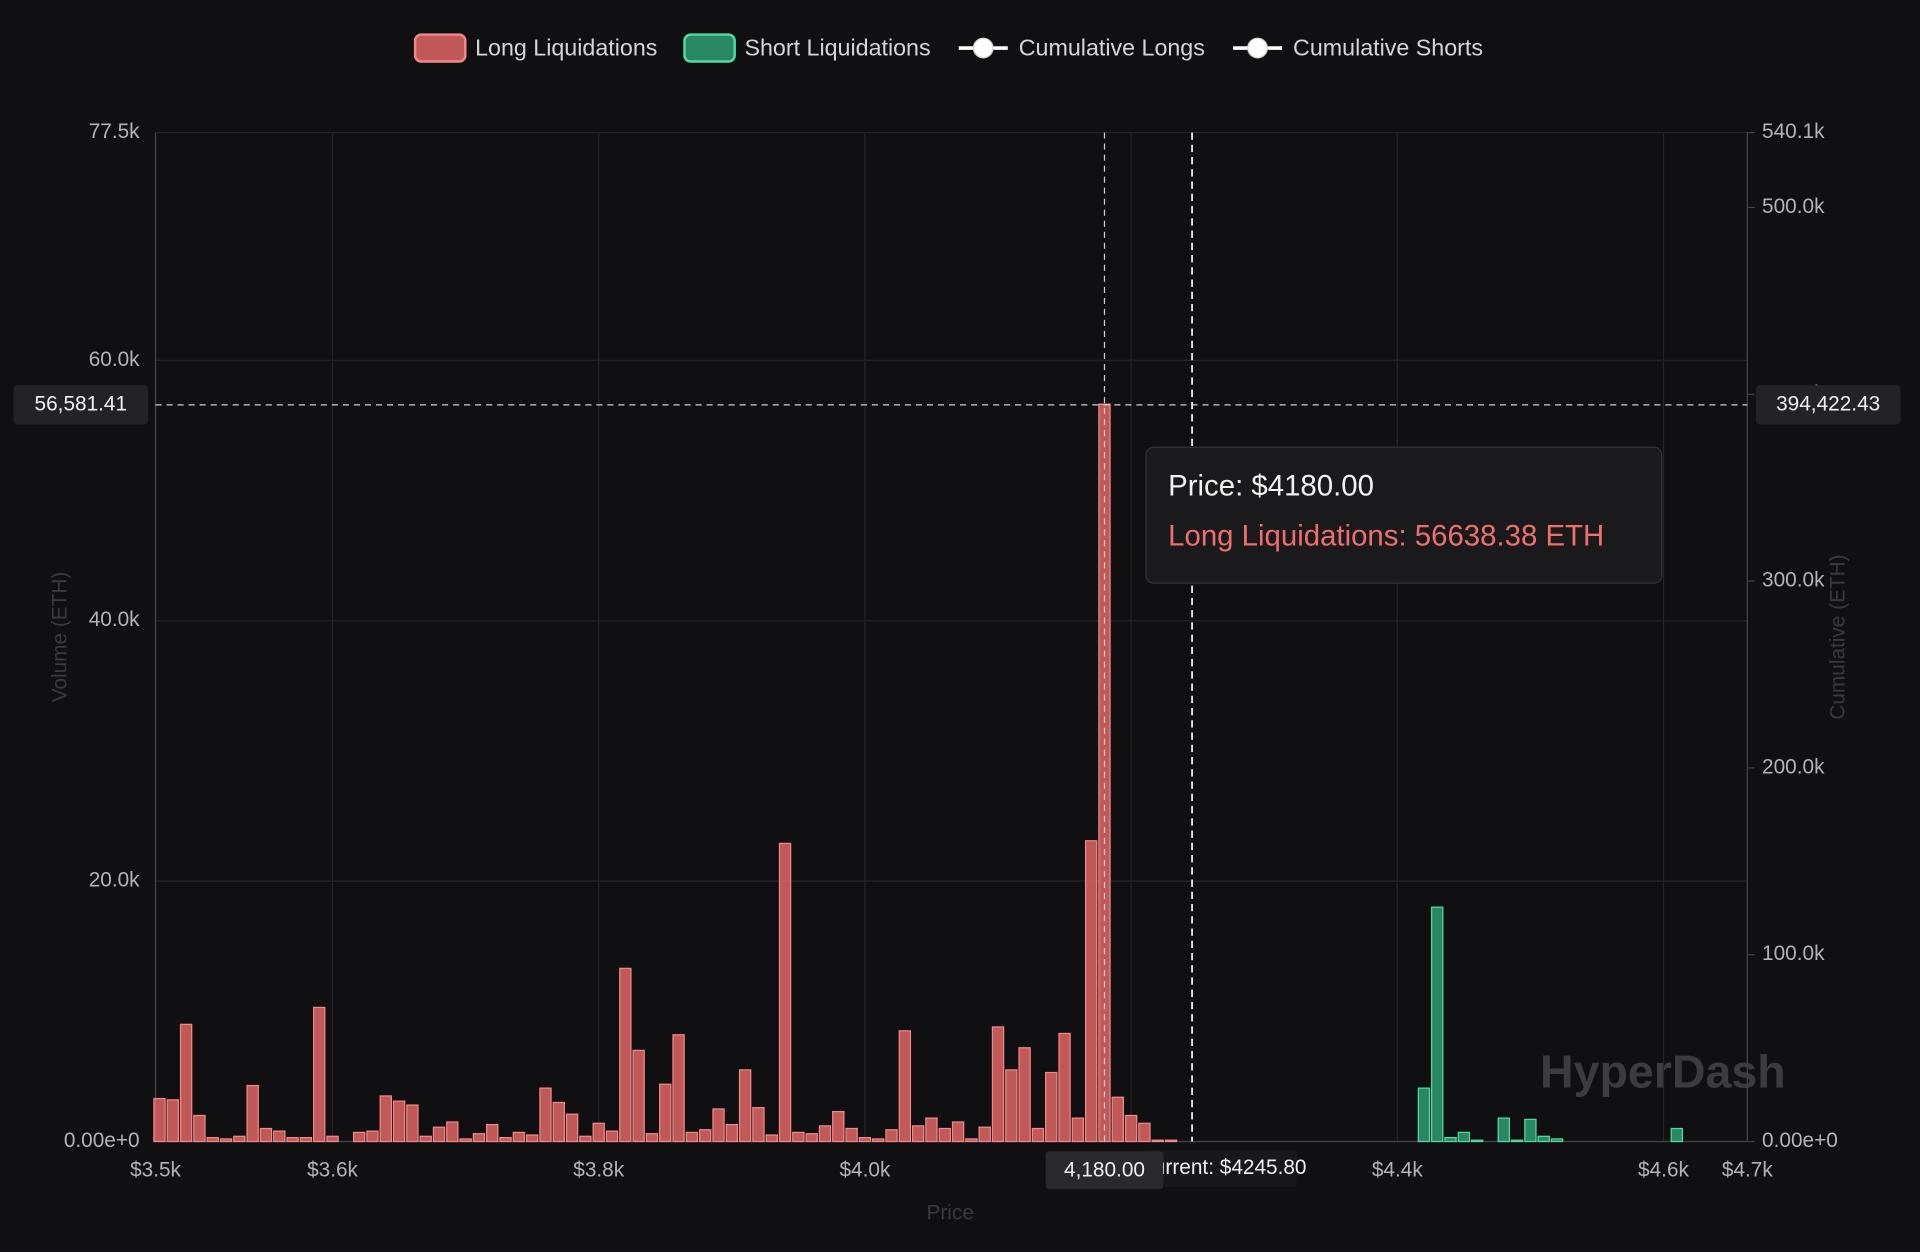 Image resolution: width=1920 pixels, height=1252 pixels. I want to click on x-tick-label: $4.0k, so click(864, 1169).